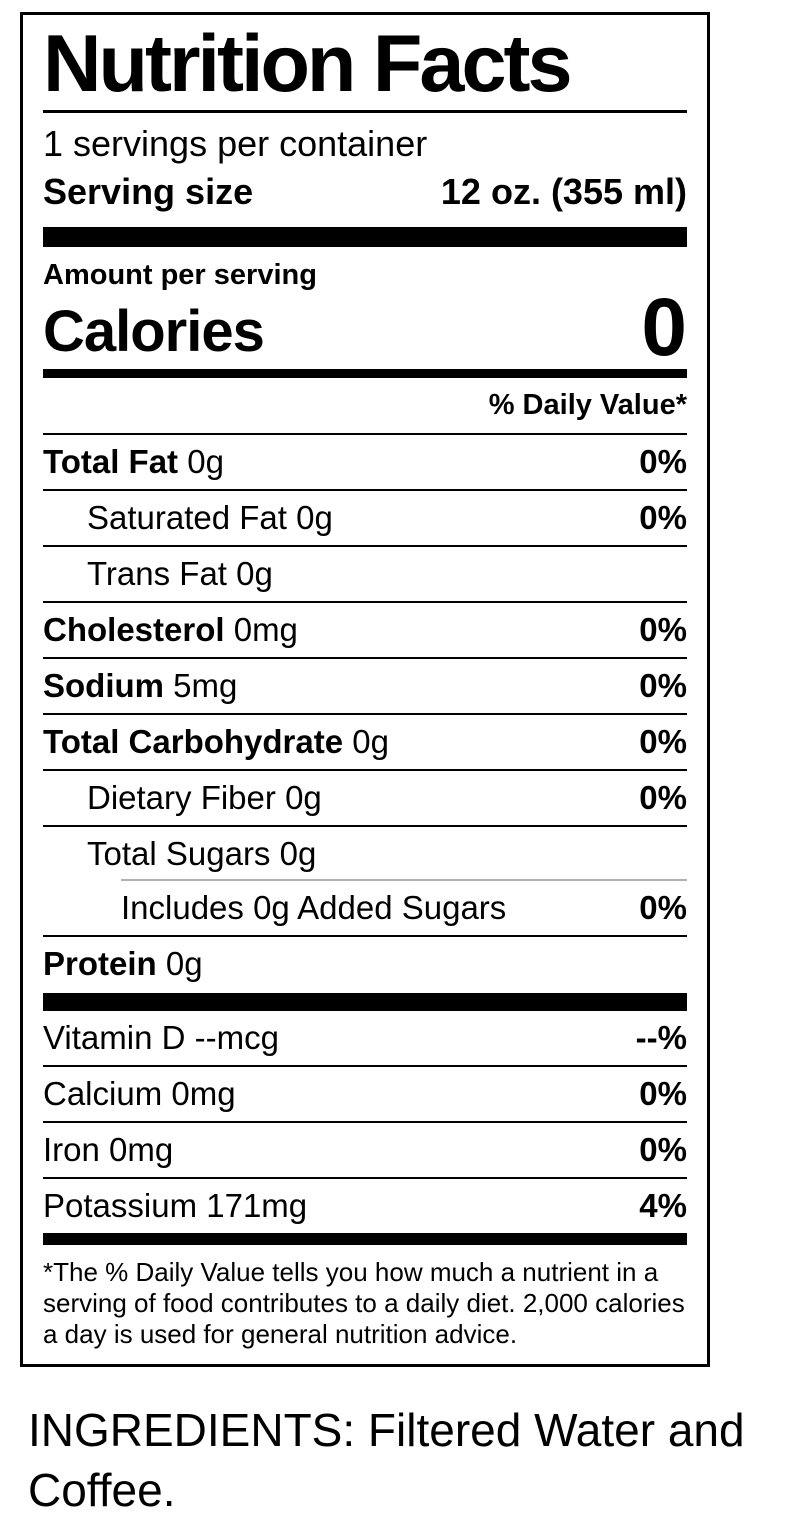 This screenshot has width=807, height=1536. I want to click on calories-value: 0, so click(664, 327).